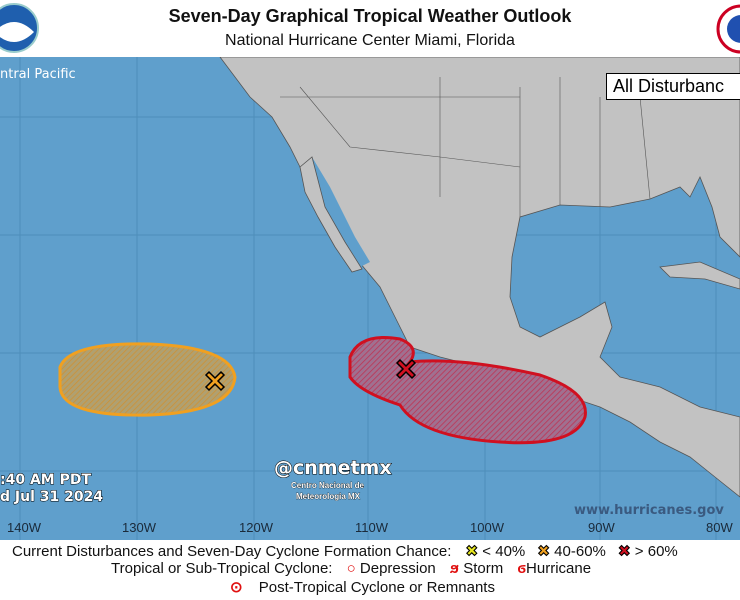  What do you see at coordinates (673, 86) in the screenshot?
I see `view-box-label: All Disturbanc` at bounding box center [673, 86].